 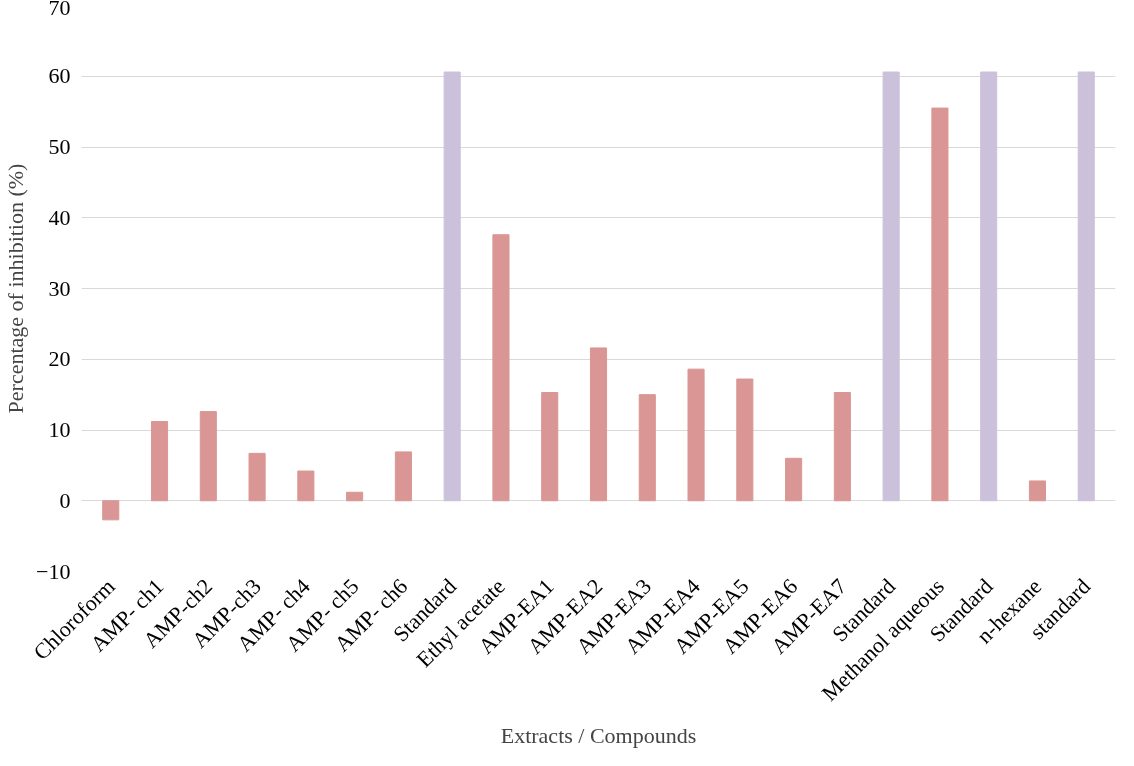 What do you see at coordinates (59, 217) in the screenshot?
I see `y-tick-label: 40` at bounding box center [59, 217].